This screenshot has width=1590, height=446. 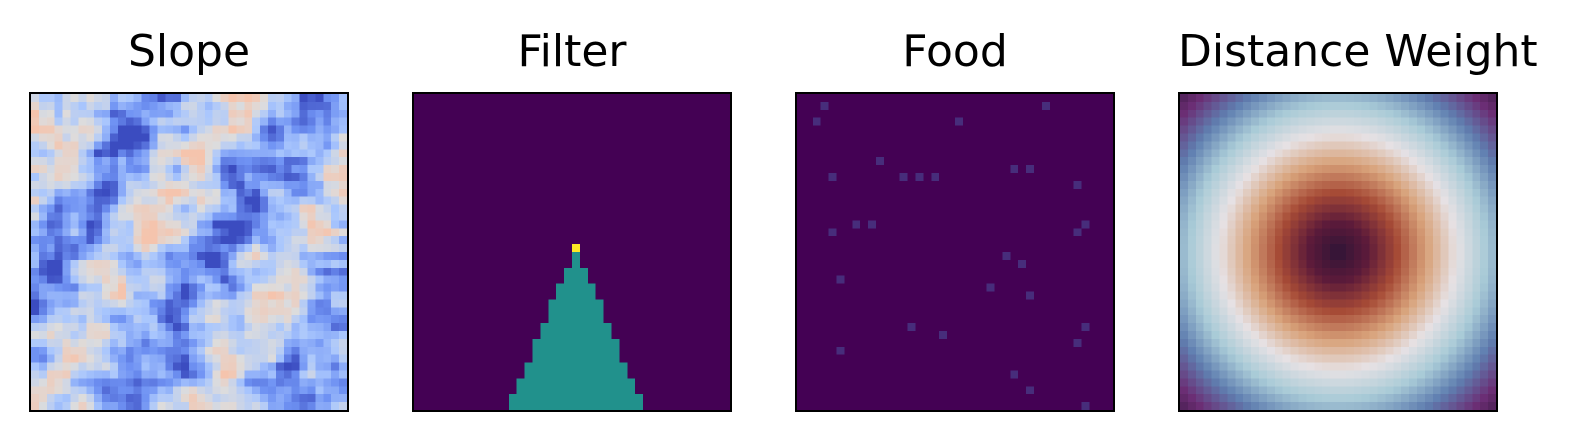 What do you see at coordinates (955, 51) in the screenshot?
I see `food-title: Food` at bounding box center [955, 51].